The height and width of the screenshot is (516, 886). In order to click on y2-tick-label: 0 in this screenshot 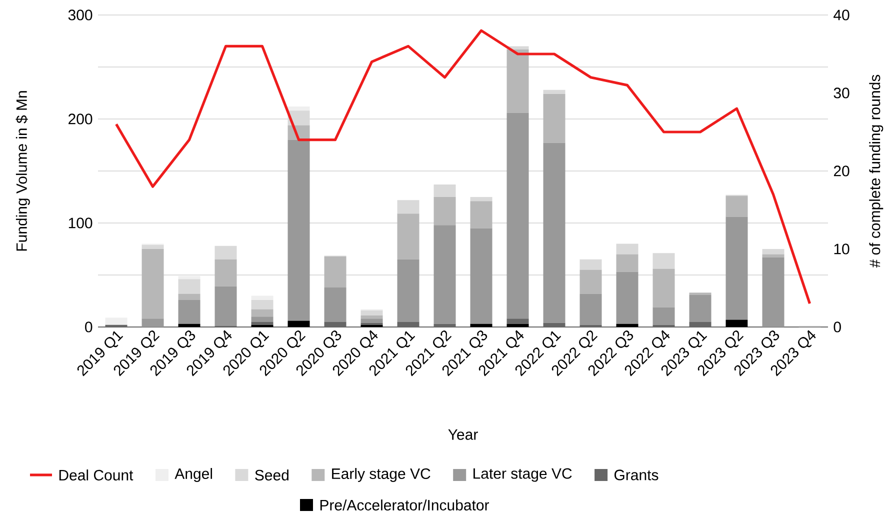, I will do `click(837, 327)`.